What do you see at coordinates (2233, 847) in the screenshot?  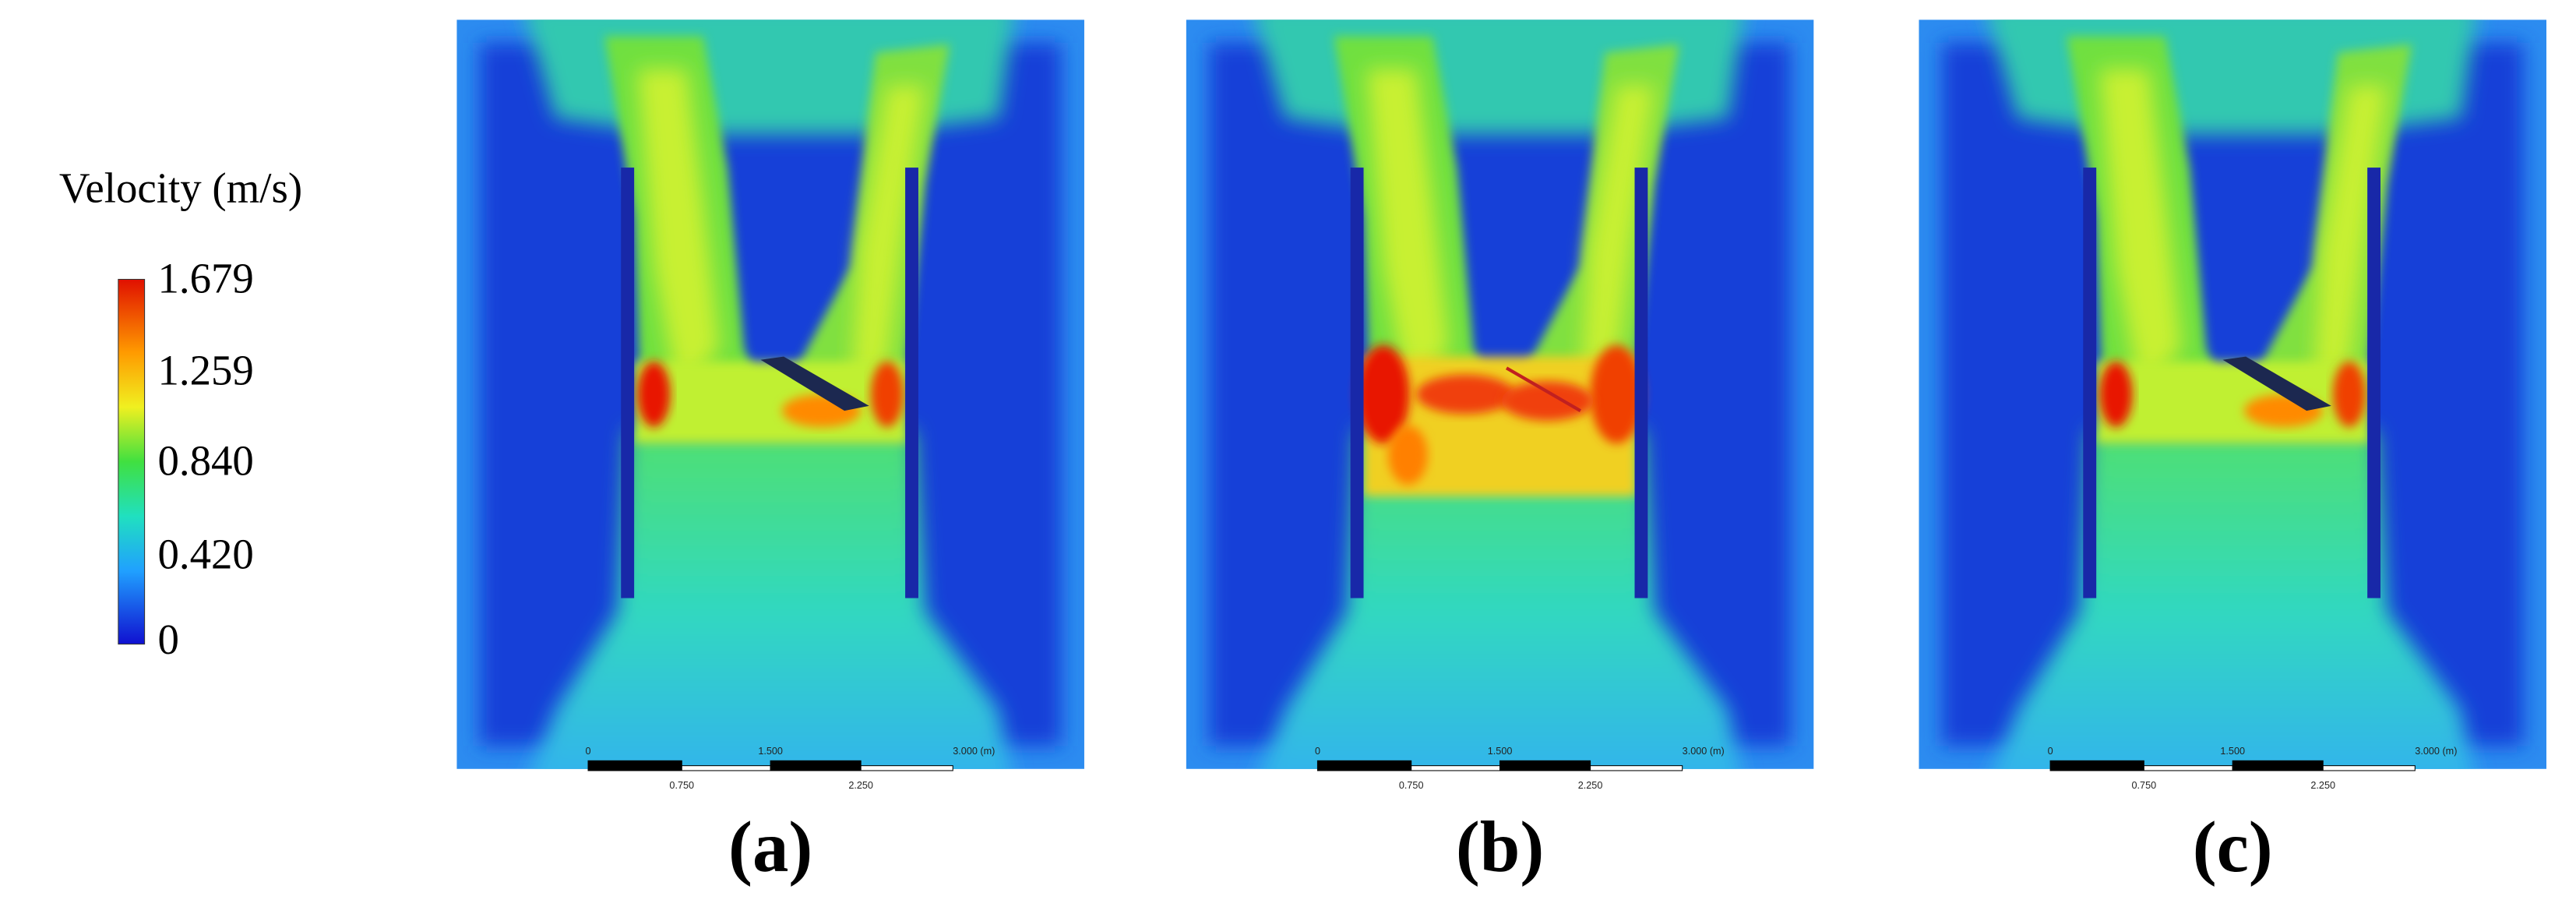 I see `panel-label: (c)` at bounding box center [2233, 847].